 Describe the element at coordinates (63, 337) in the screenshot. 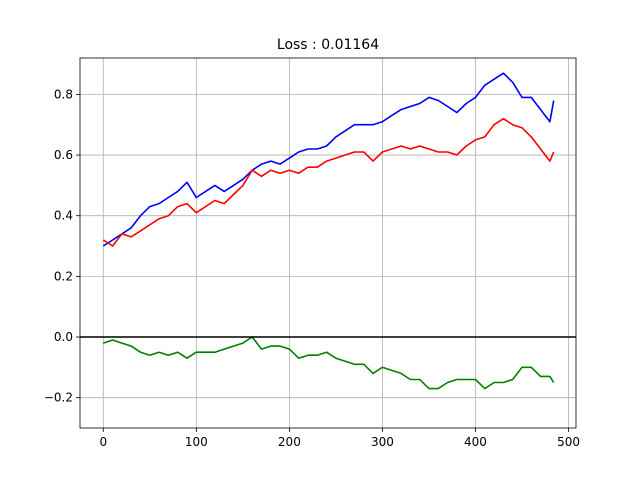

I see `y-tick-label: 0.0` at that location.